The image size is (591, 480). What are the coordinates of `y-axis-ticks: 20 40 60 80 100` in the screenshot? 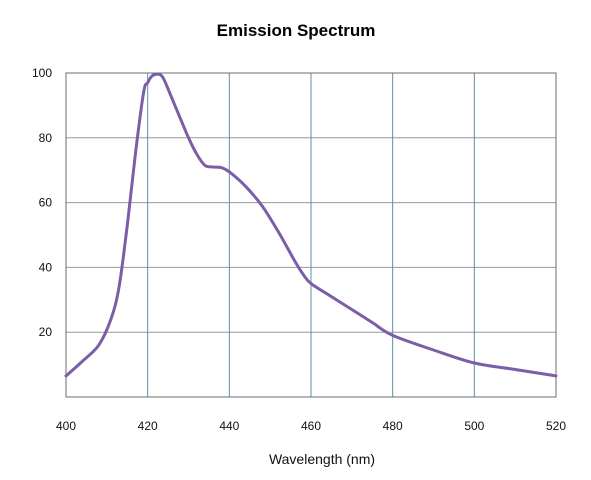 It's located at (42, 202).